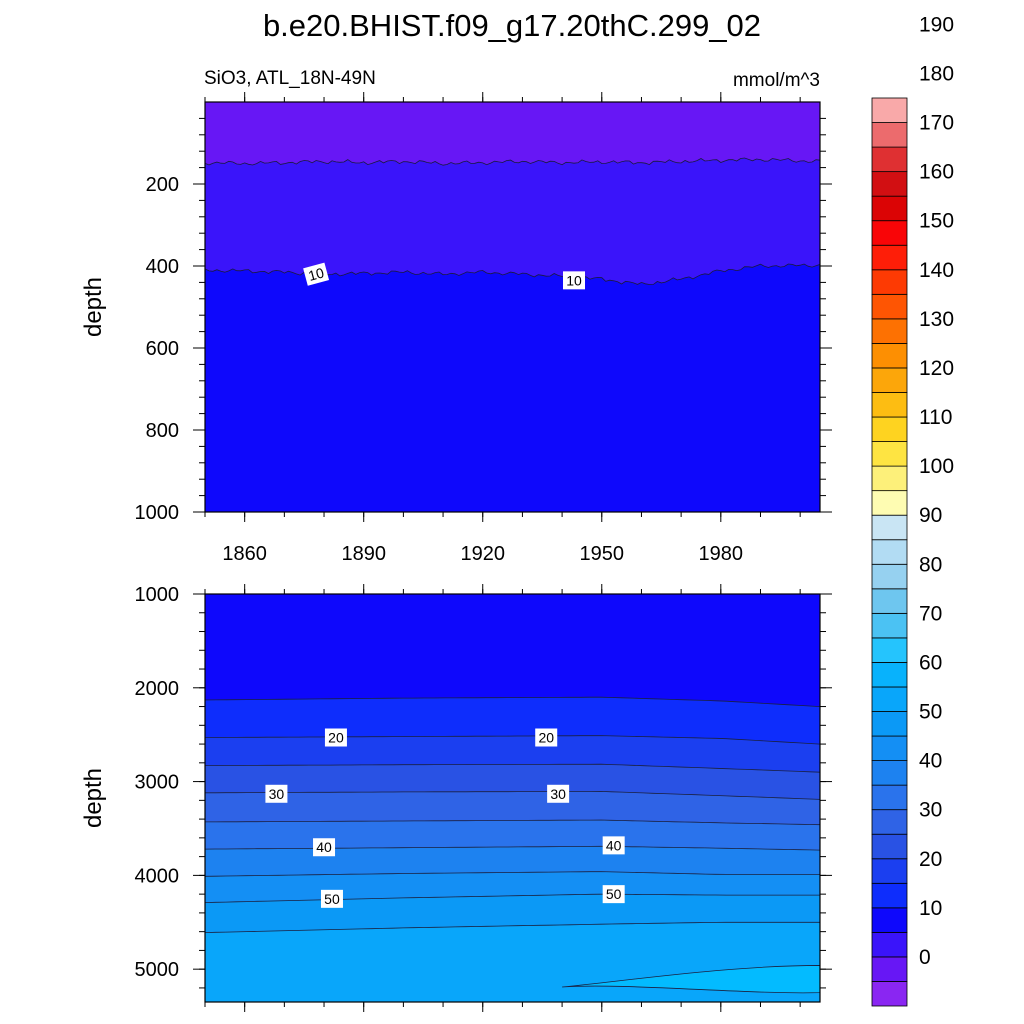  What do you see at coordinates (776, 80) in the screenshot?
I see `subtitle-units: mmol/m^3` at bounding box center [776, 80].